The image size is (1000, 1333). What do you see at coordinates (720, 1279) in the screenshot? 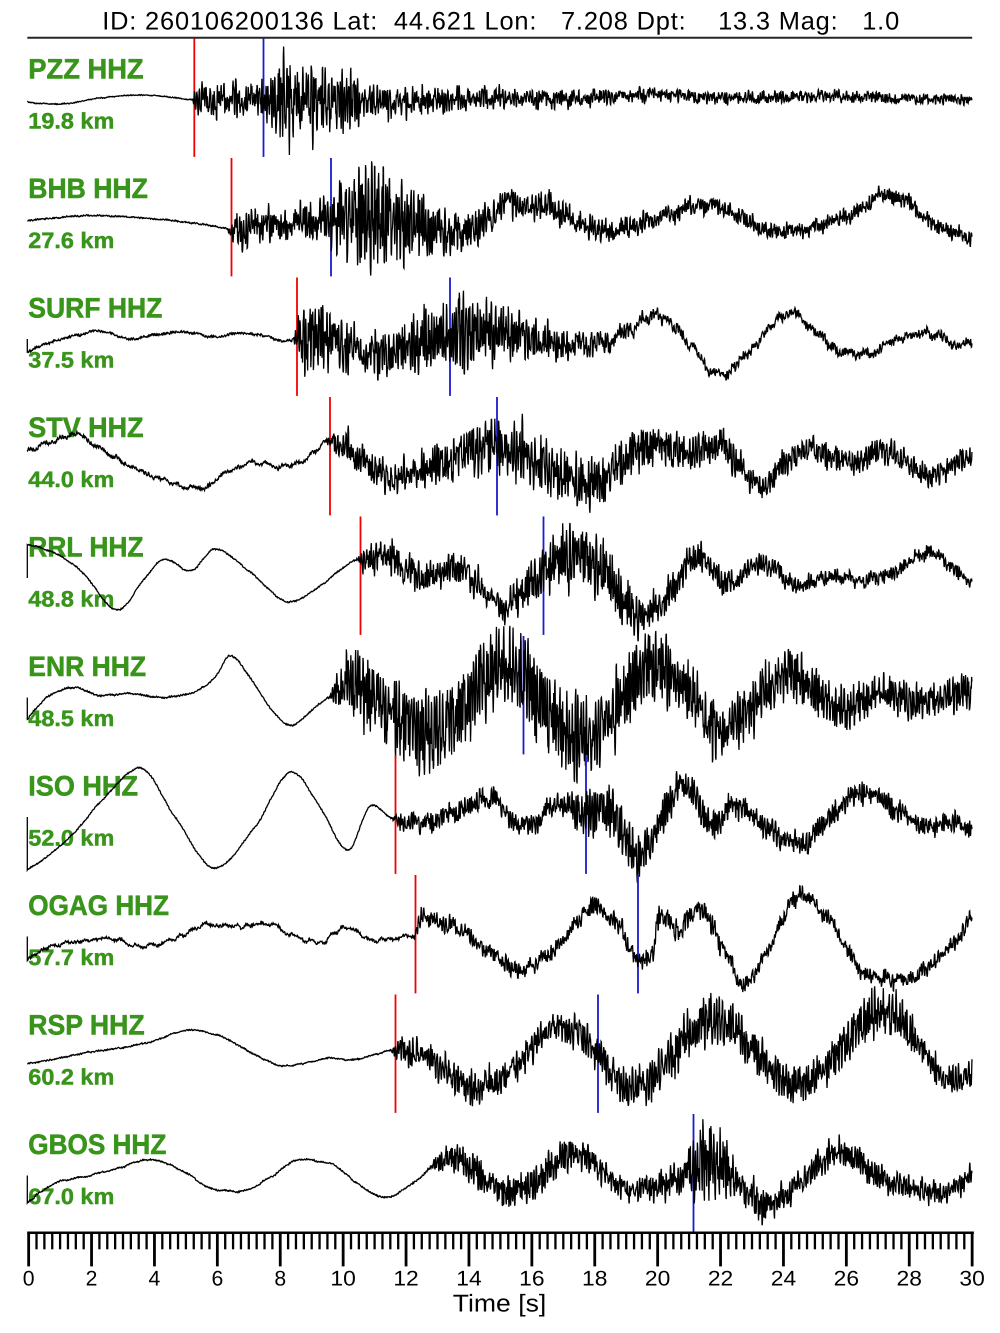
I see `svg-text: 22` at bounding box center [720, 1279].